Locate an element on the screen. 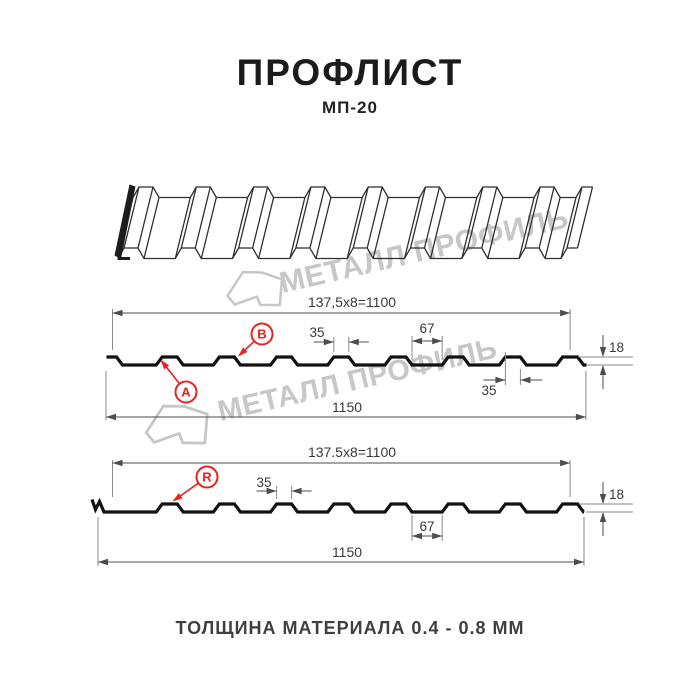  sheet-3d-view is located at coordinates (354, 222).